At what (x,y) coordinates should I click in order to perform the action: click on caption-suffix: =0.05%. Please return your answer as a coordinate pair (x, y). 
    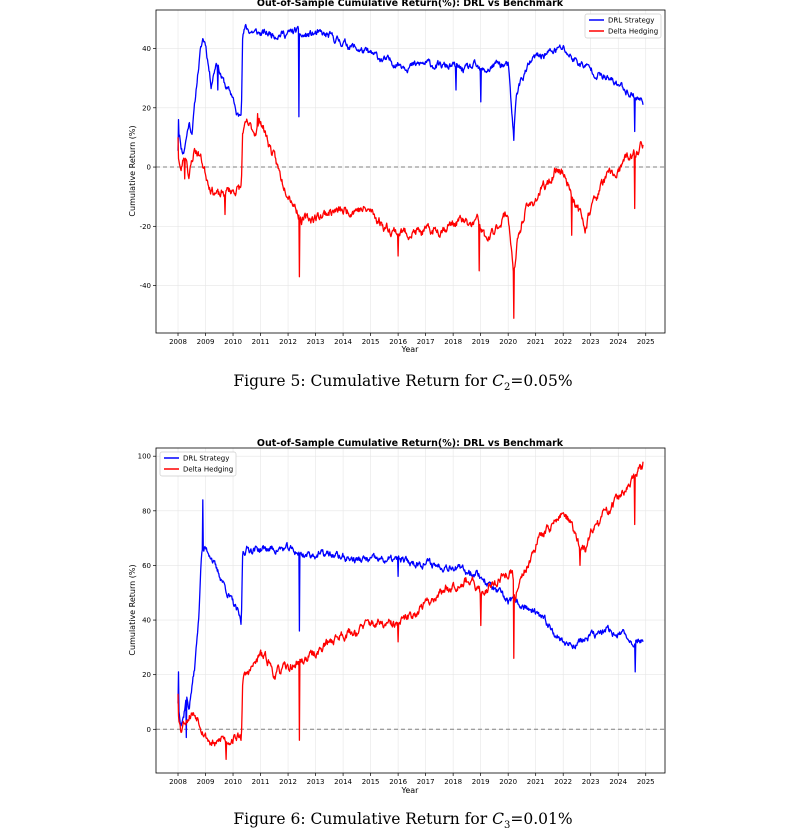
    Looking at the image, I should click on (541, 381).